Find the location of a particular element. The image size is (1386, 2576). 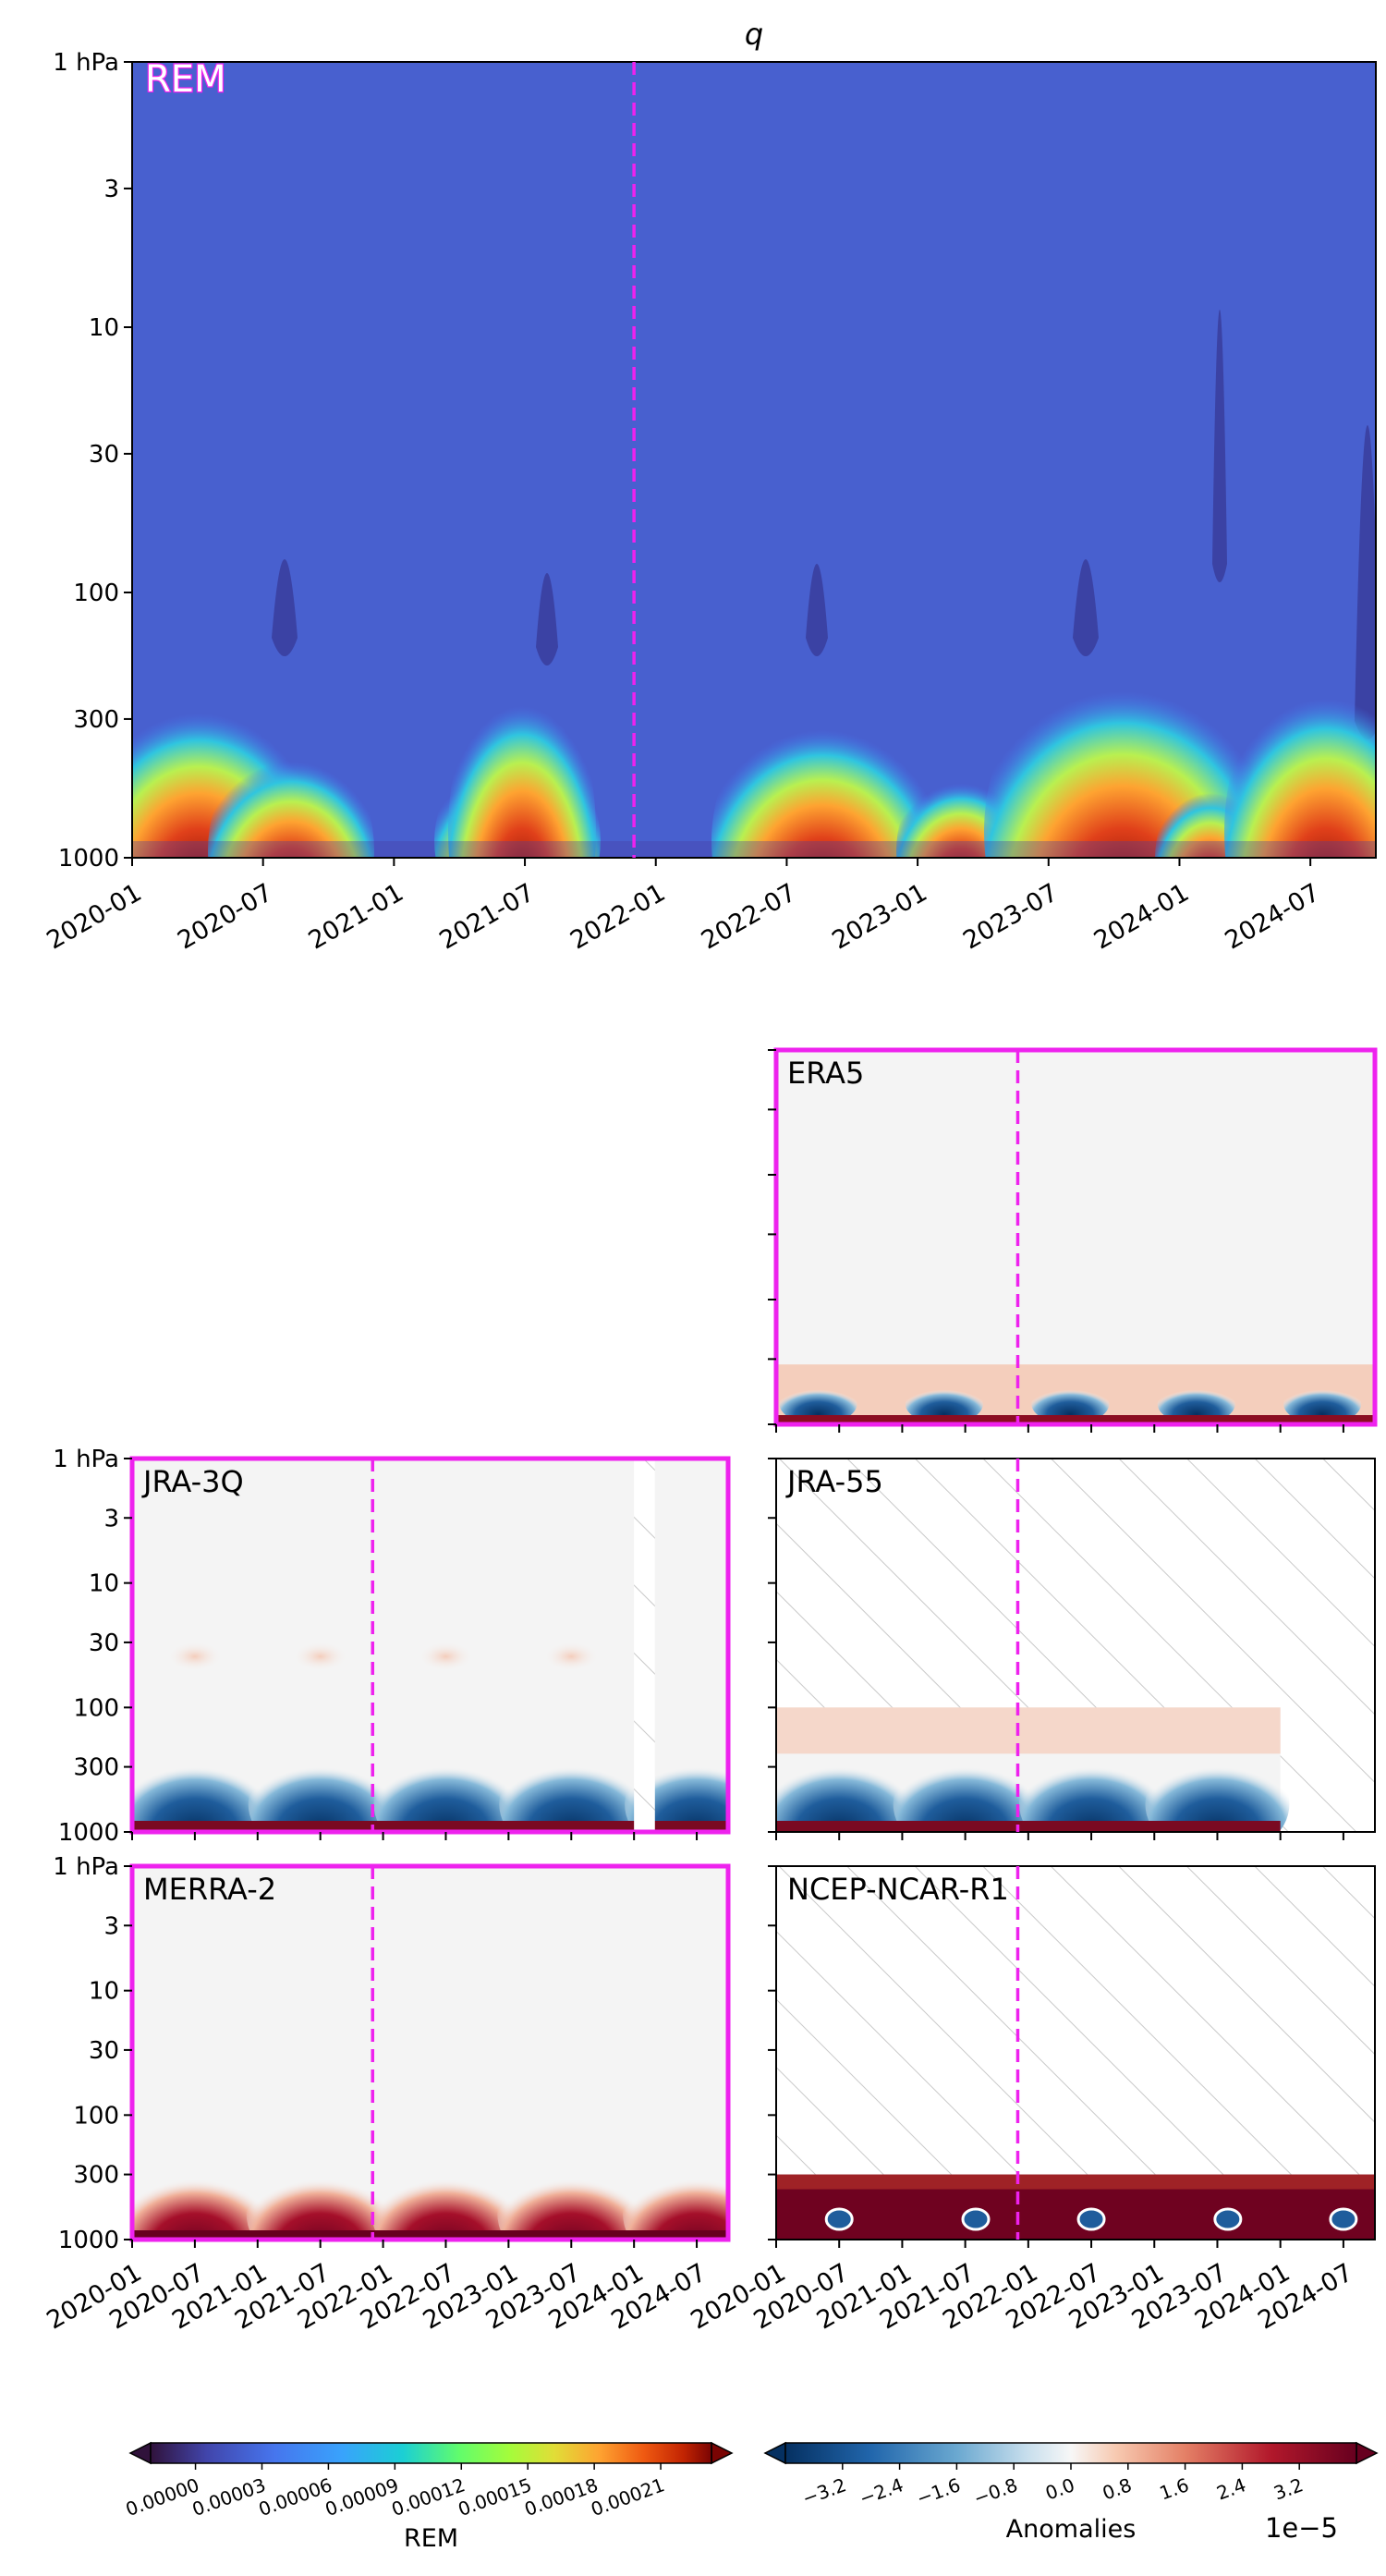

colorbar-tick-label: −0.8 is located at coordinates (996, 2491).